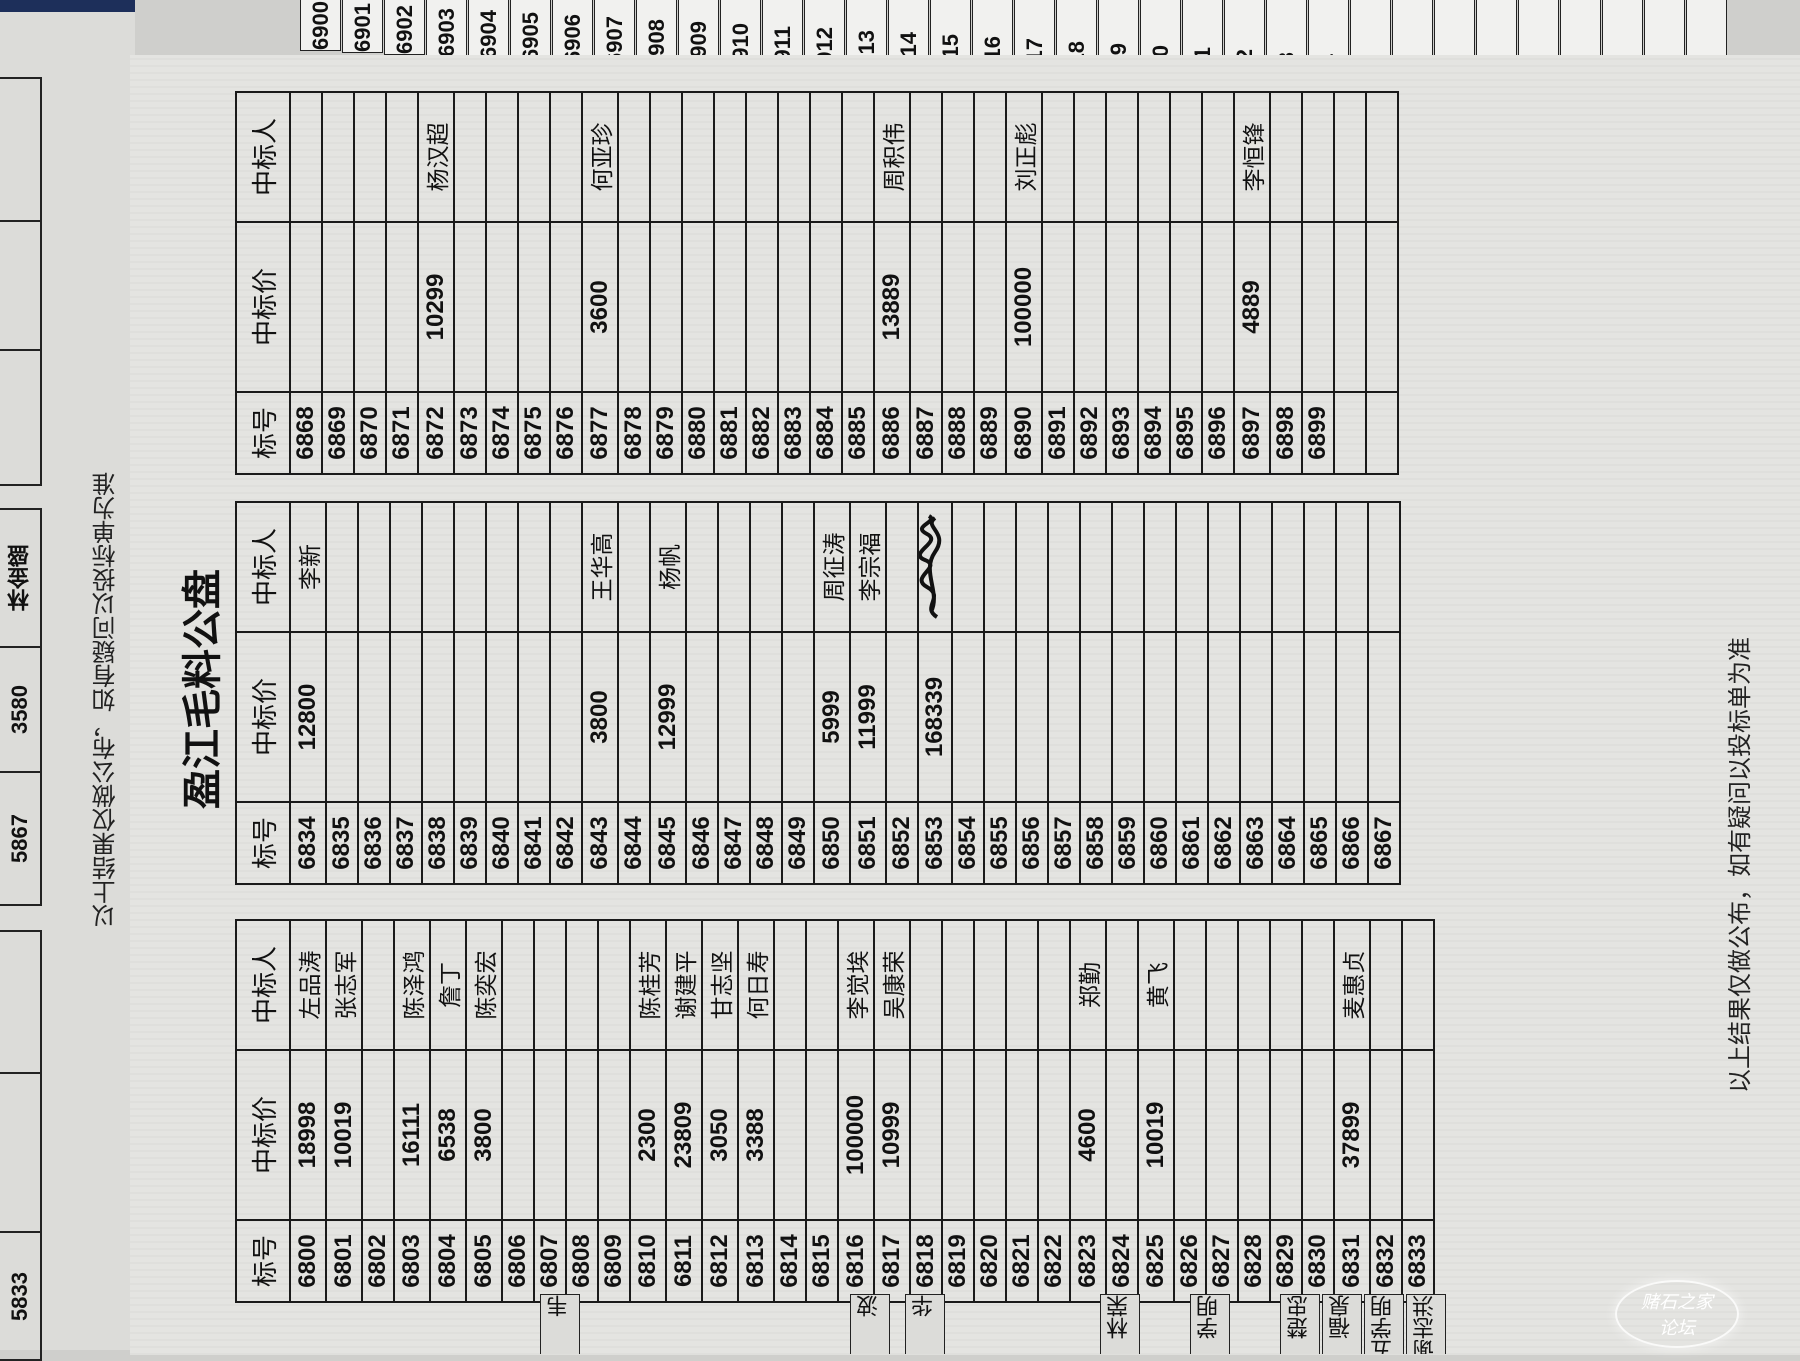 The width and height of the screenshot is (1800, 1361). What do you see at coordinates (502, 433) in the screenshot?
I see `cell-num: 6874` at bounding box center [502, 433].